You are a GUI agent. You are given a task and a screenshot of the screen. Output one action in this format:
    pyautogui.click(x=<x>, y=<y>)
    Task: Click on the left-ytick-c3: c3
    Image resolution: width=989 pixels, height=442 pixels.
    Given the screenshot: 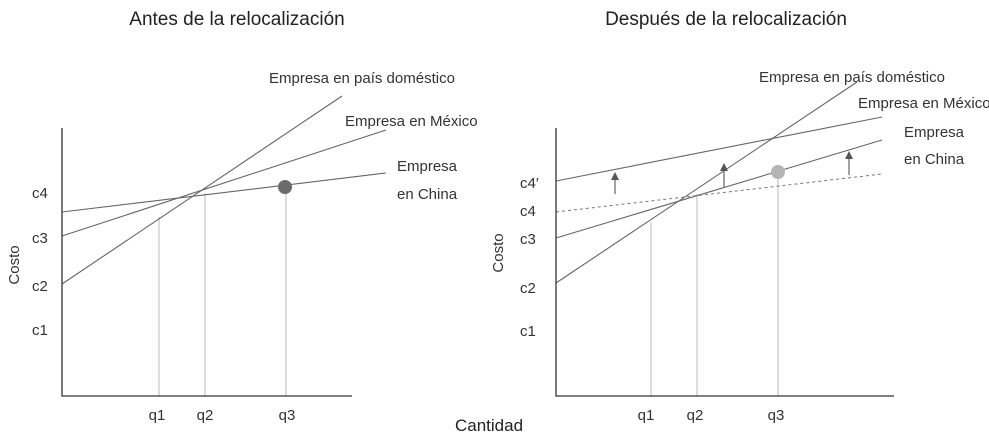 What is the action you would take?
    pyautogui.click(x=40, y=238)
    